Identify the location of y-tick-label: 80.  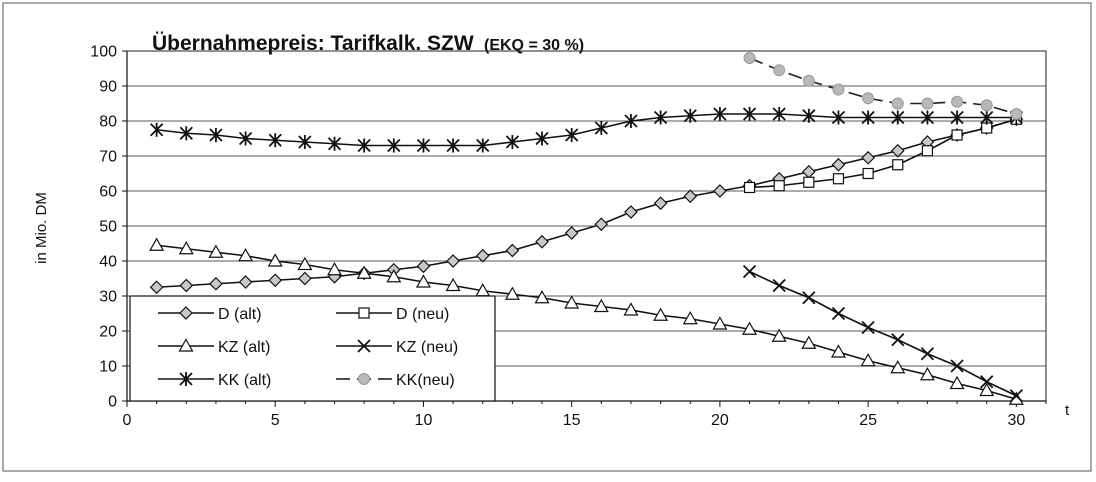
(108, 122).